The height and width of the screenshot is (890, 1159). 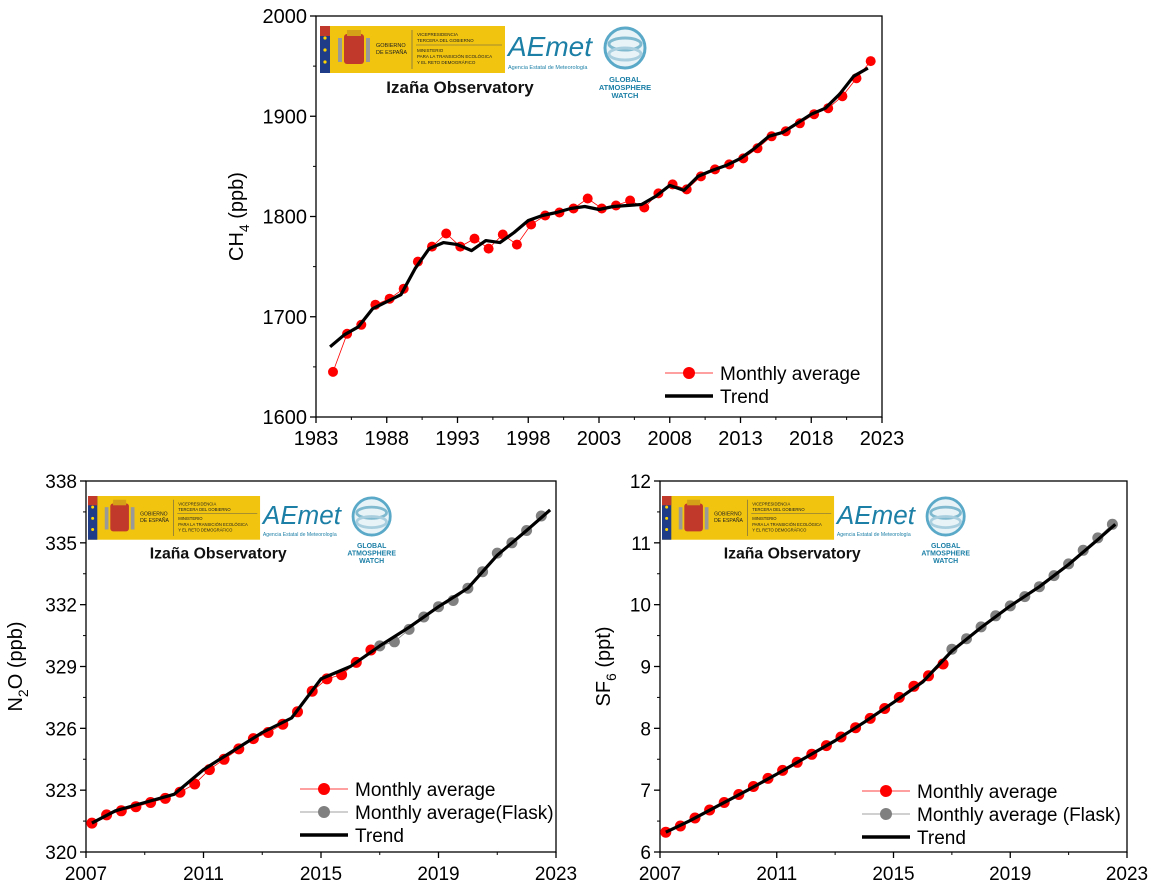 I want to click on gov-text-3: MINISTERIO, so click(x=764, y=518).